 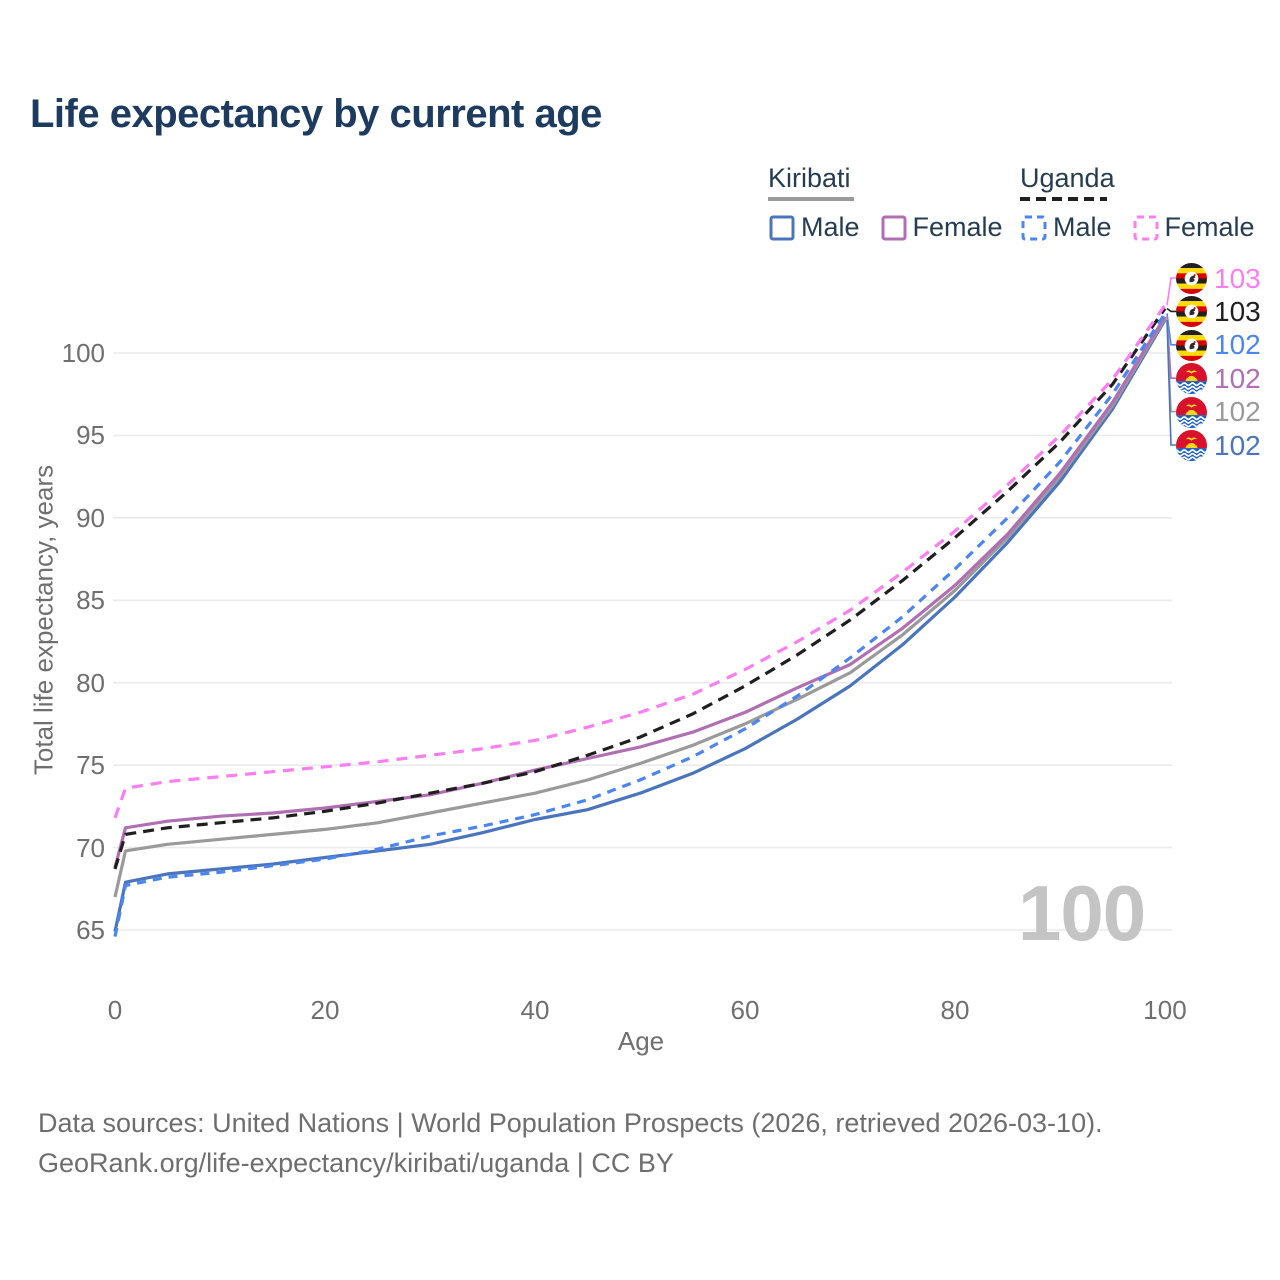 I want to click on uganda-line-style-swatch, so click(x=1063, y=199).